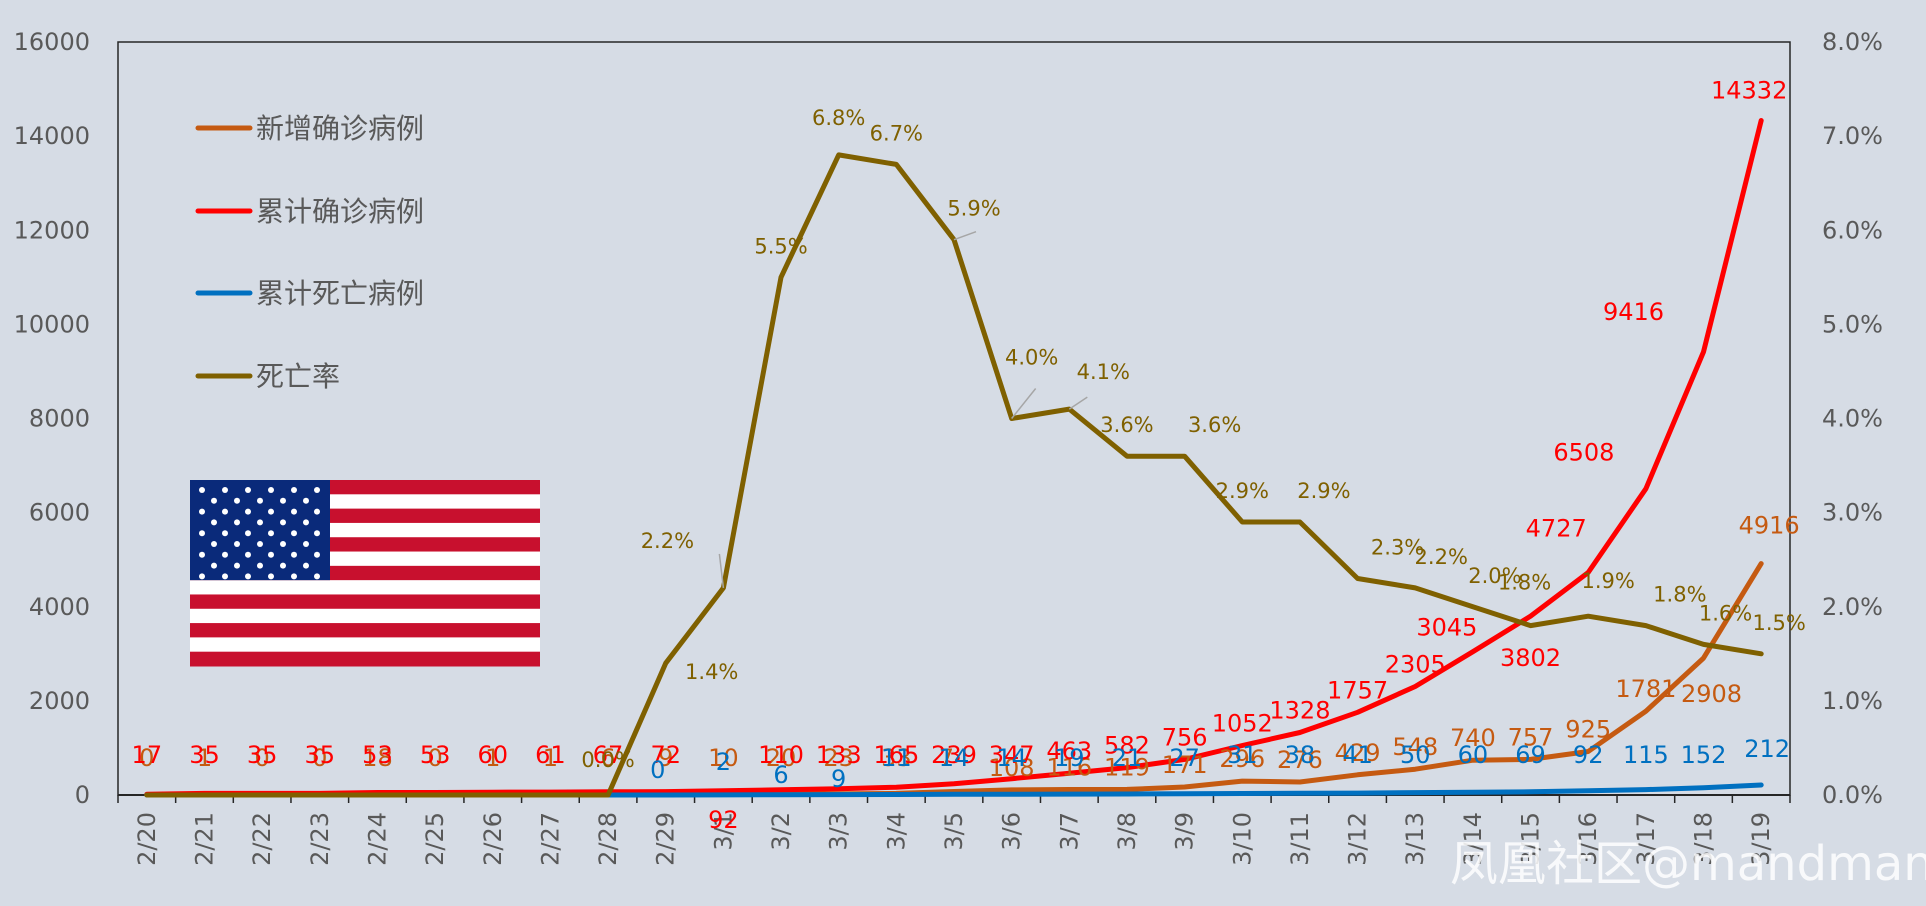  What do you see at coordinates (340, 128) in the screenshot?
I see `legend-label: 新增确诊病例` at bounding box center [340, 128].